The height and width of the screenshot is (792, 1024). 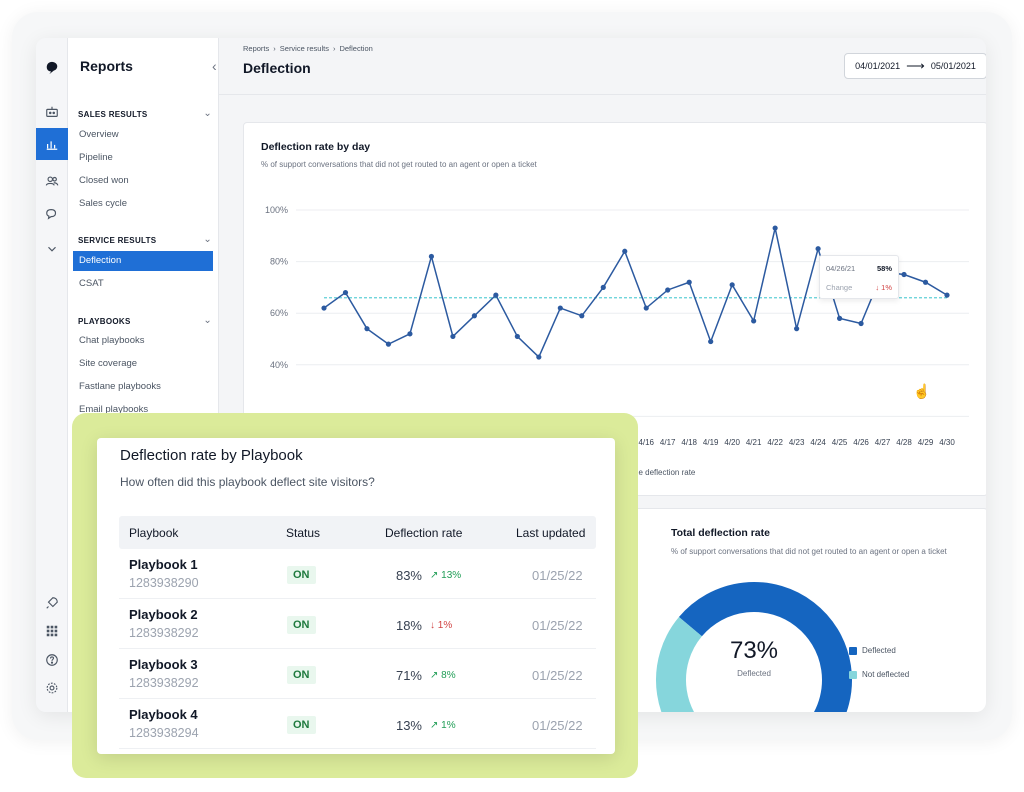 I want to click on x-tick-label: 4/16, so click(x=646, y=442).